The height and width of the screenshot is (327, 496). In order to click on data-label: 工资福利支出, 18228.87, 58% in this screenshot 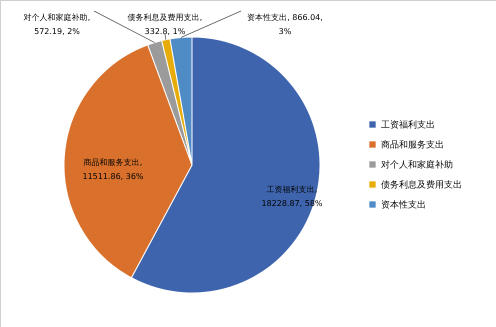, I will do `click(292, 196)`.